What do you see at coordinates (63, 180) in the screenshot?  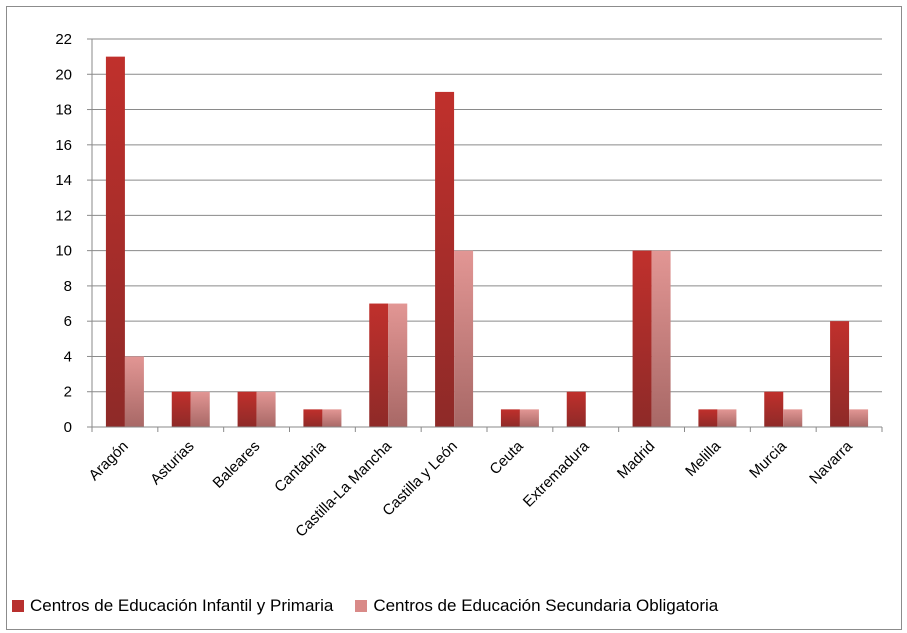 I see `y-tick-label: 14` at bounding box center [63, 180].